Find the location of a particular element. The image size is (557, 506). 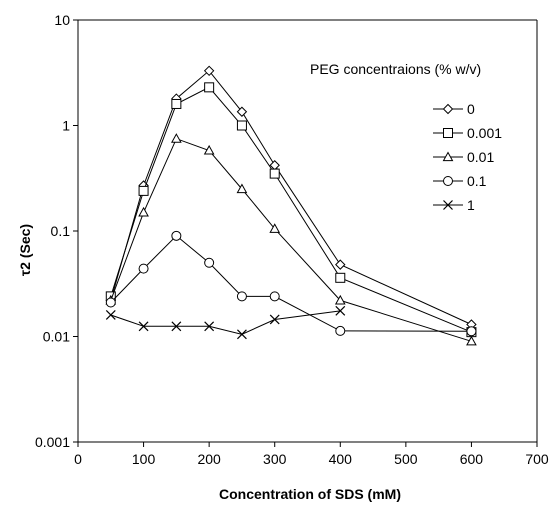

x-tick-label: 300 is located at coordinates (275, 459).